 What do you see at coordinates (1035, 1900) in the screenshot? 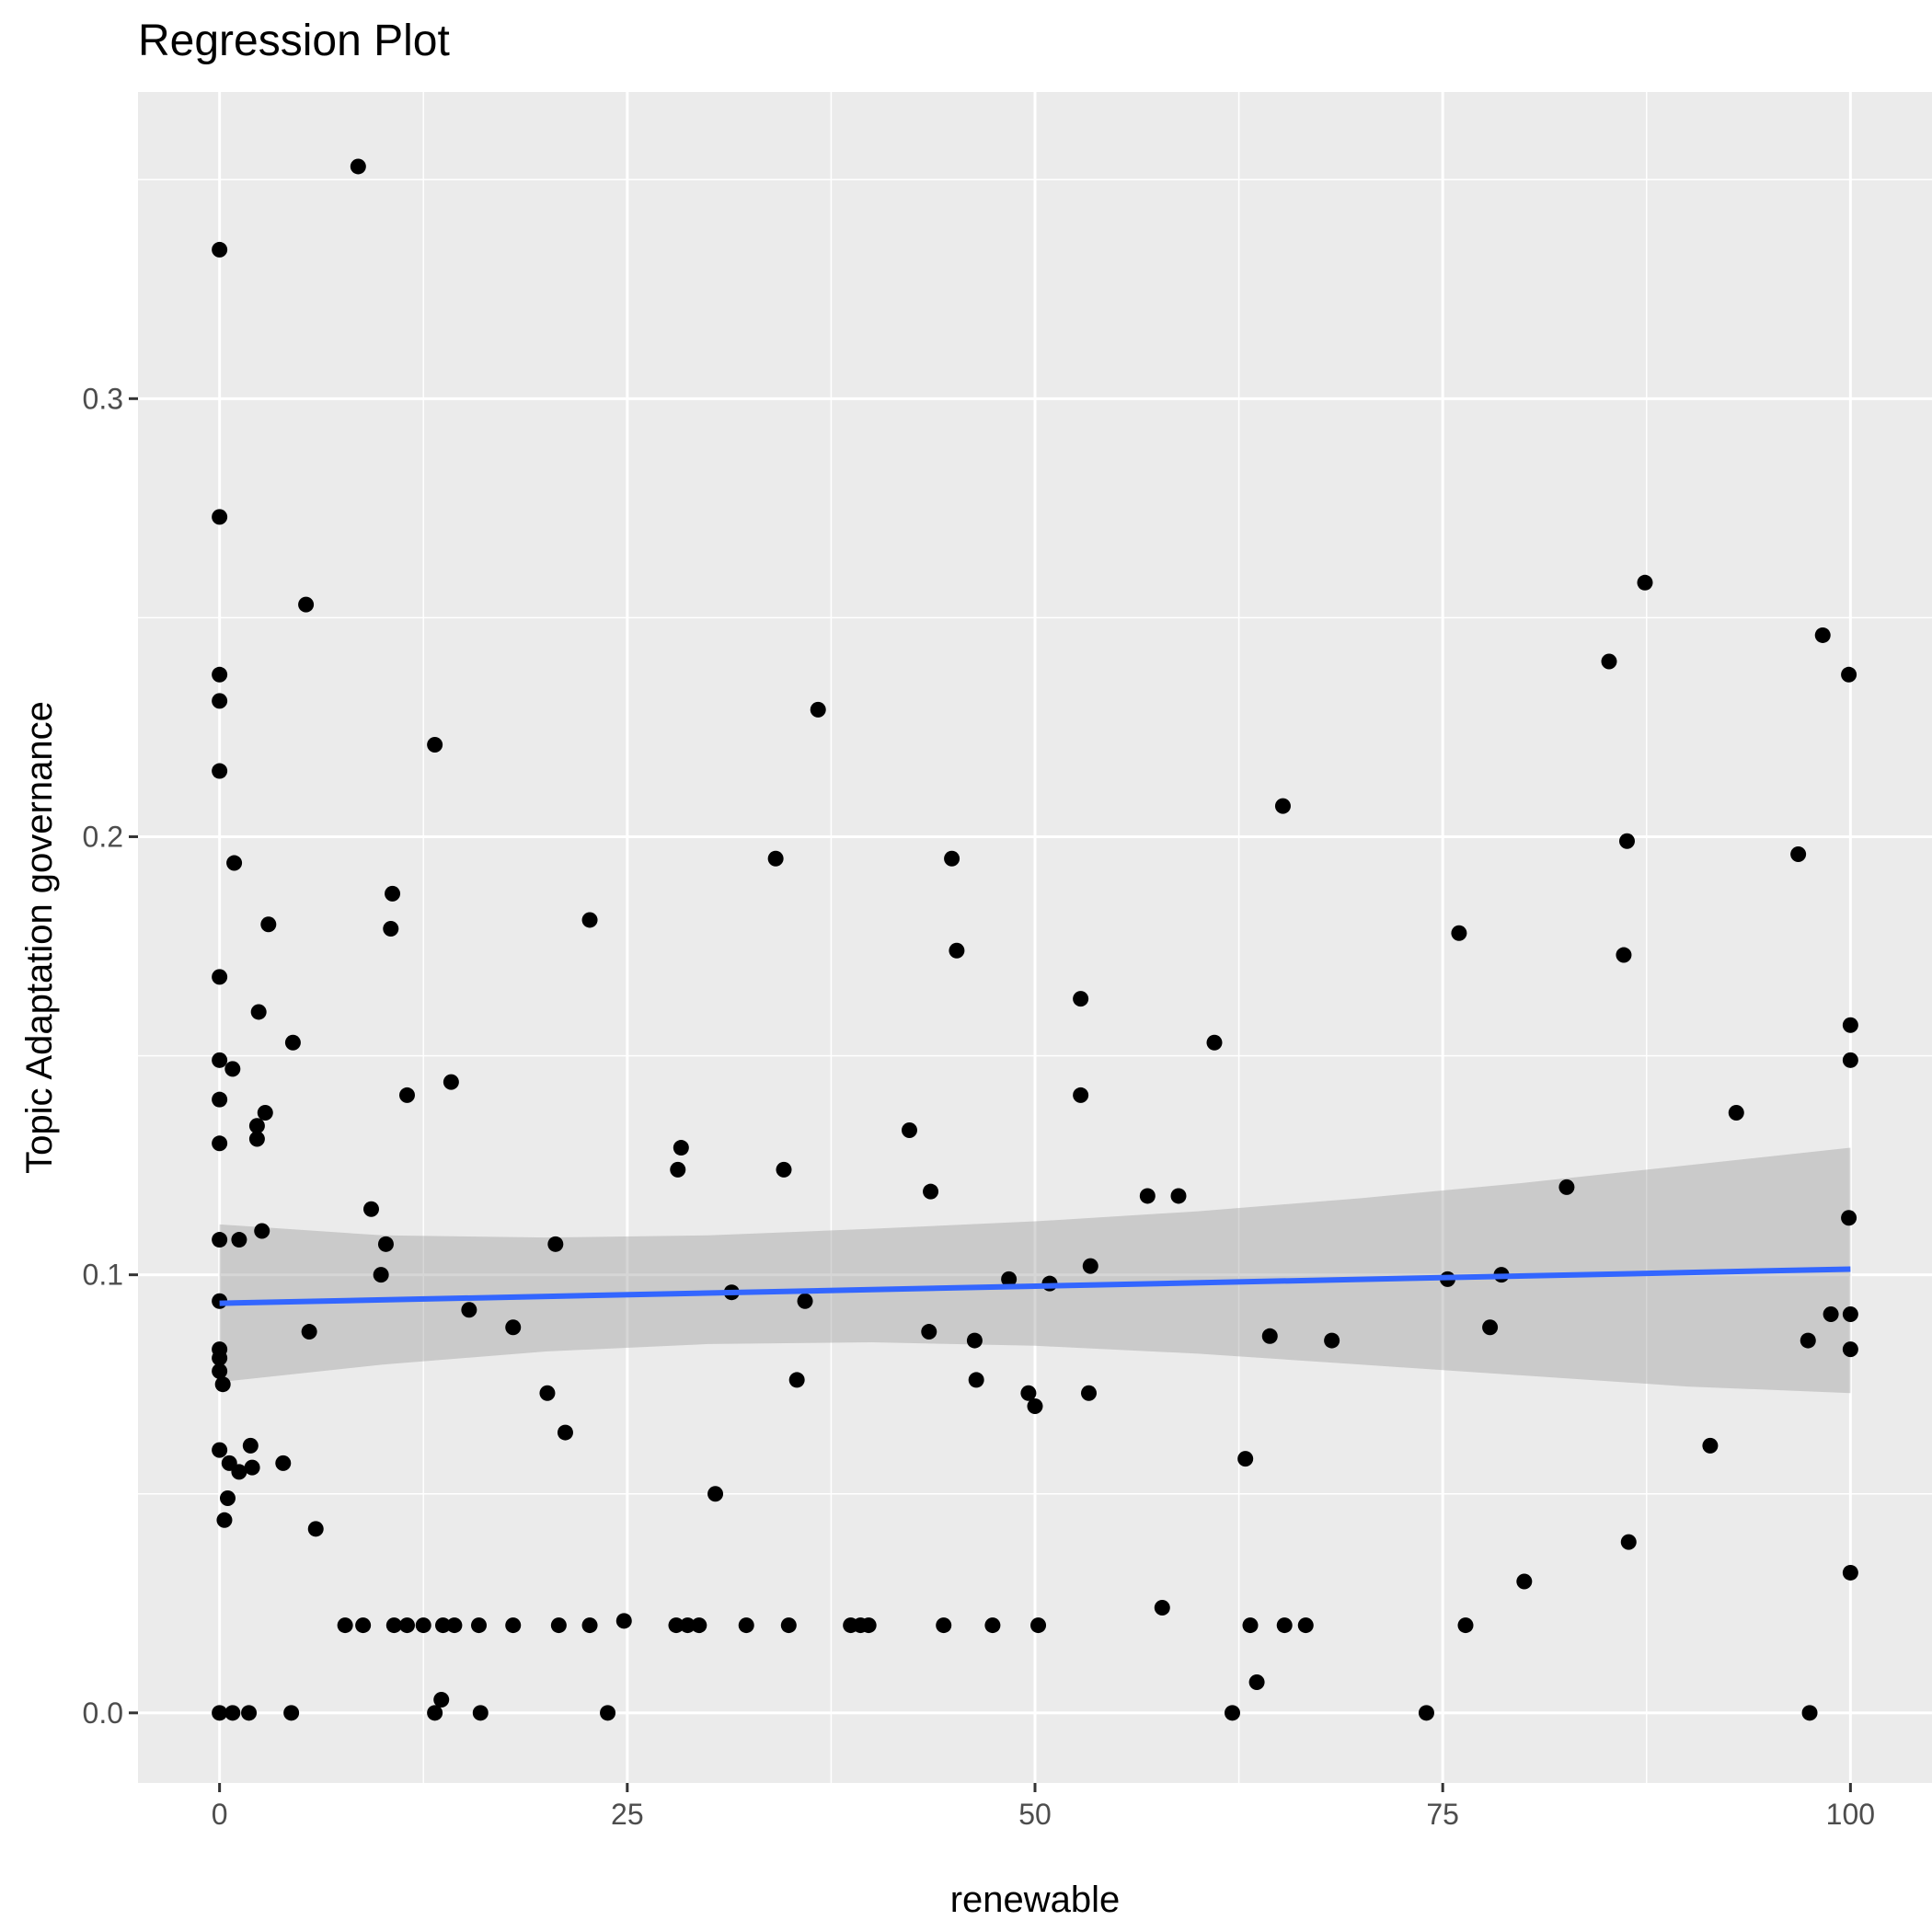
I see `x-axis-title: renewable` at bounding box center [1035, 1900].